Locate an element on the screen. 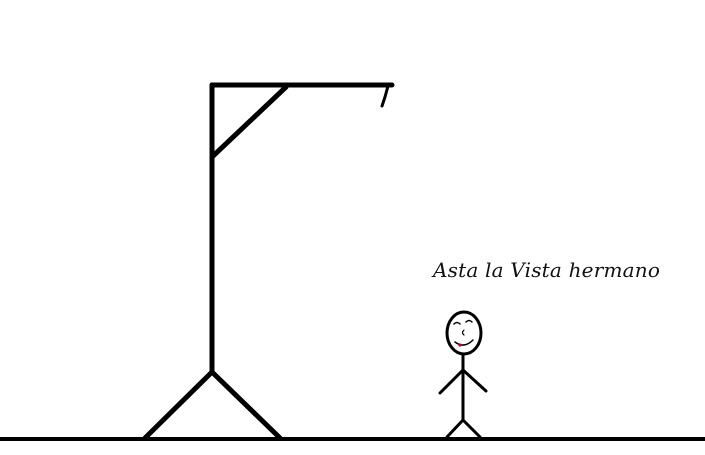 This screenshot has width=705, height=455. stick-figure is located at coordinates (463, 374).